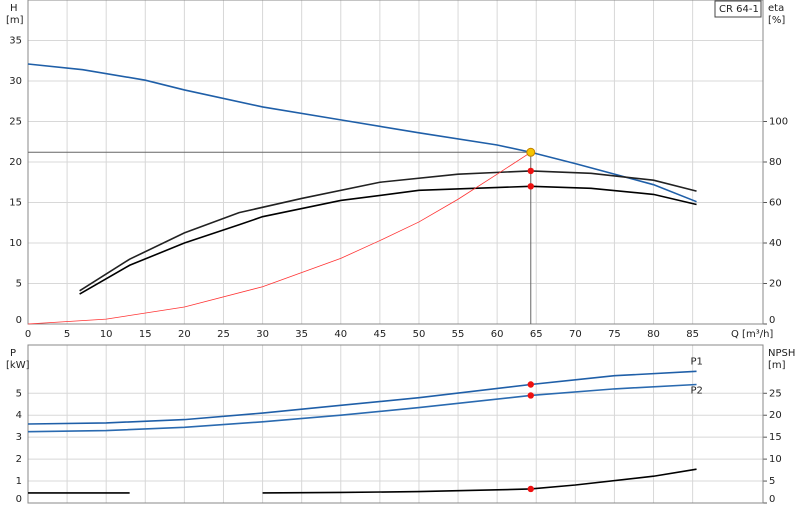 The width and height of the screenshot is (800, 520). What do you see at coordinates (28, 334) in the screenshot?
I see `x-tick-label: 0` at bounding box center [28, 334].